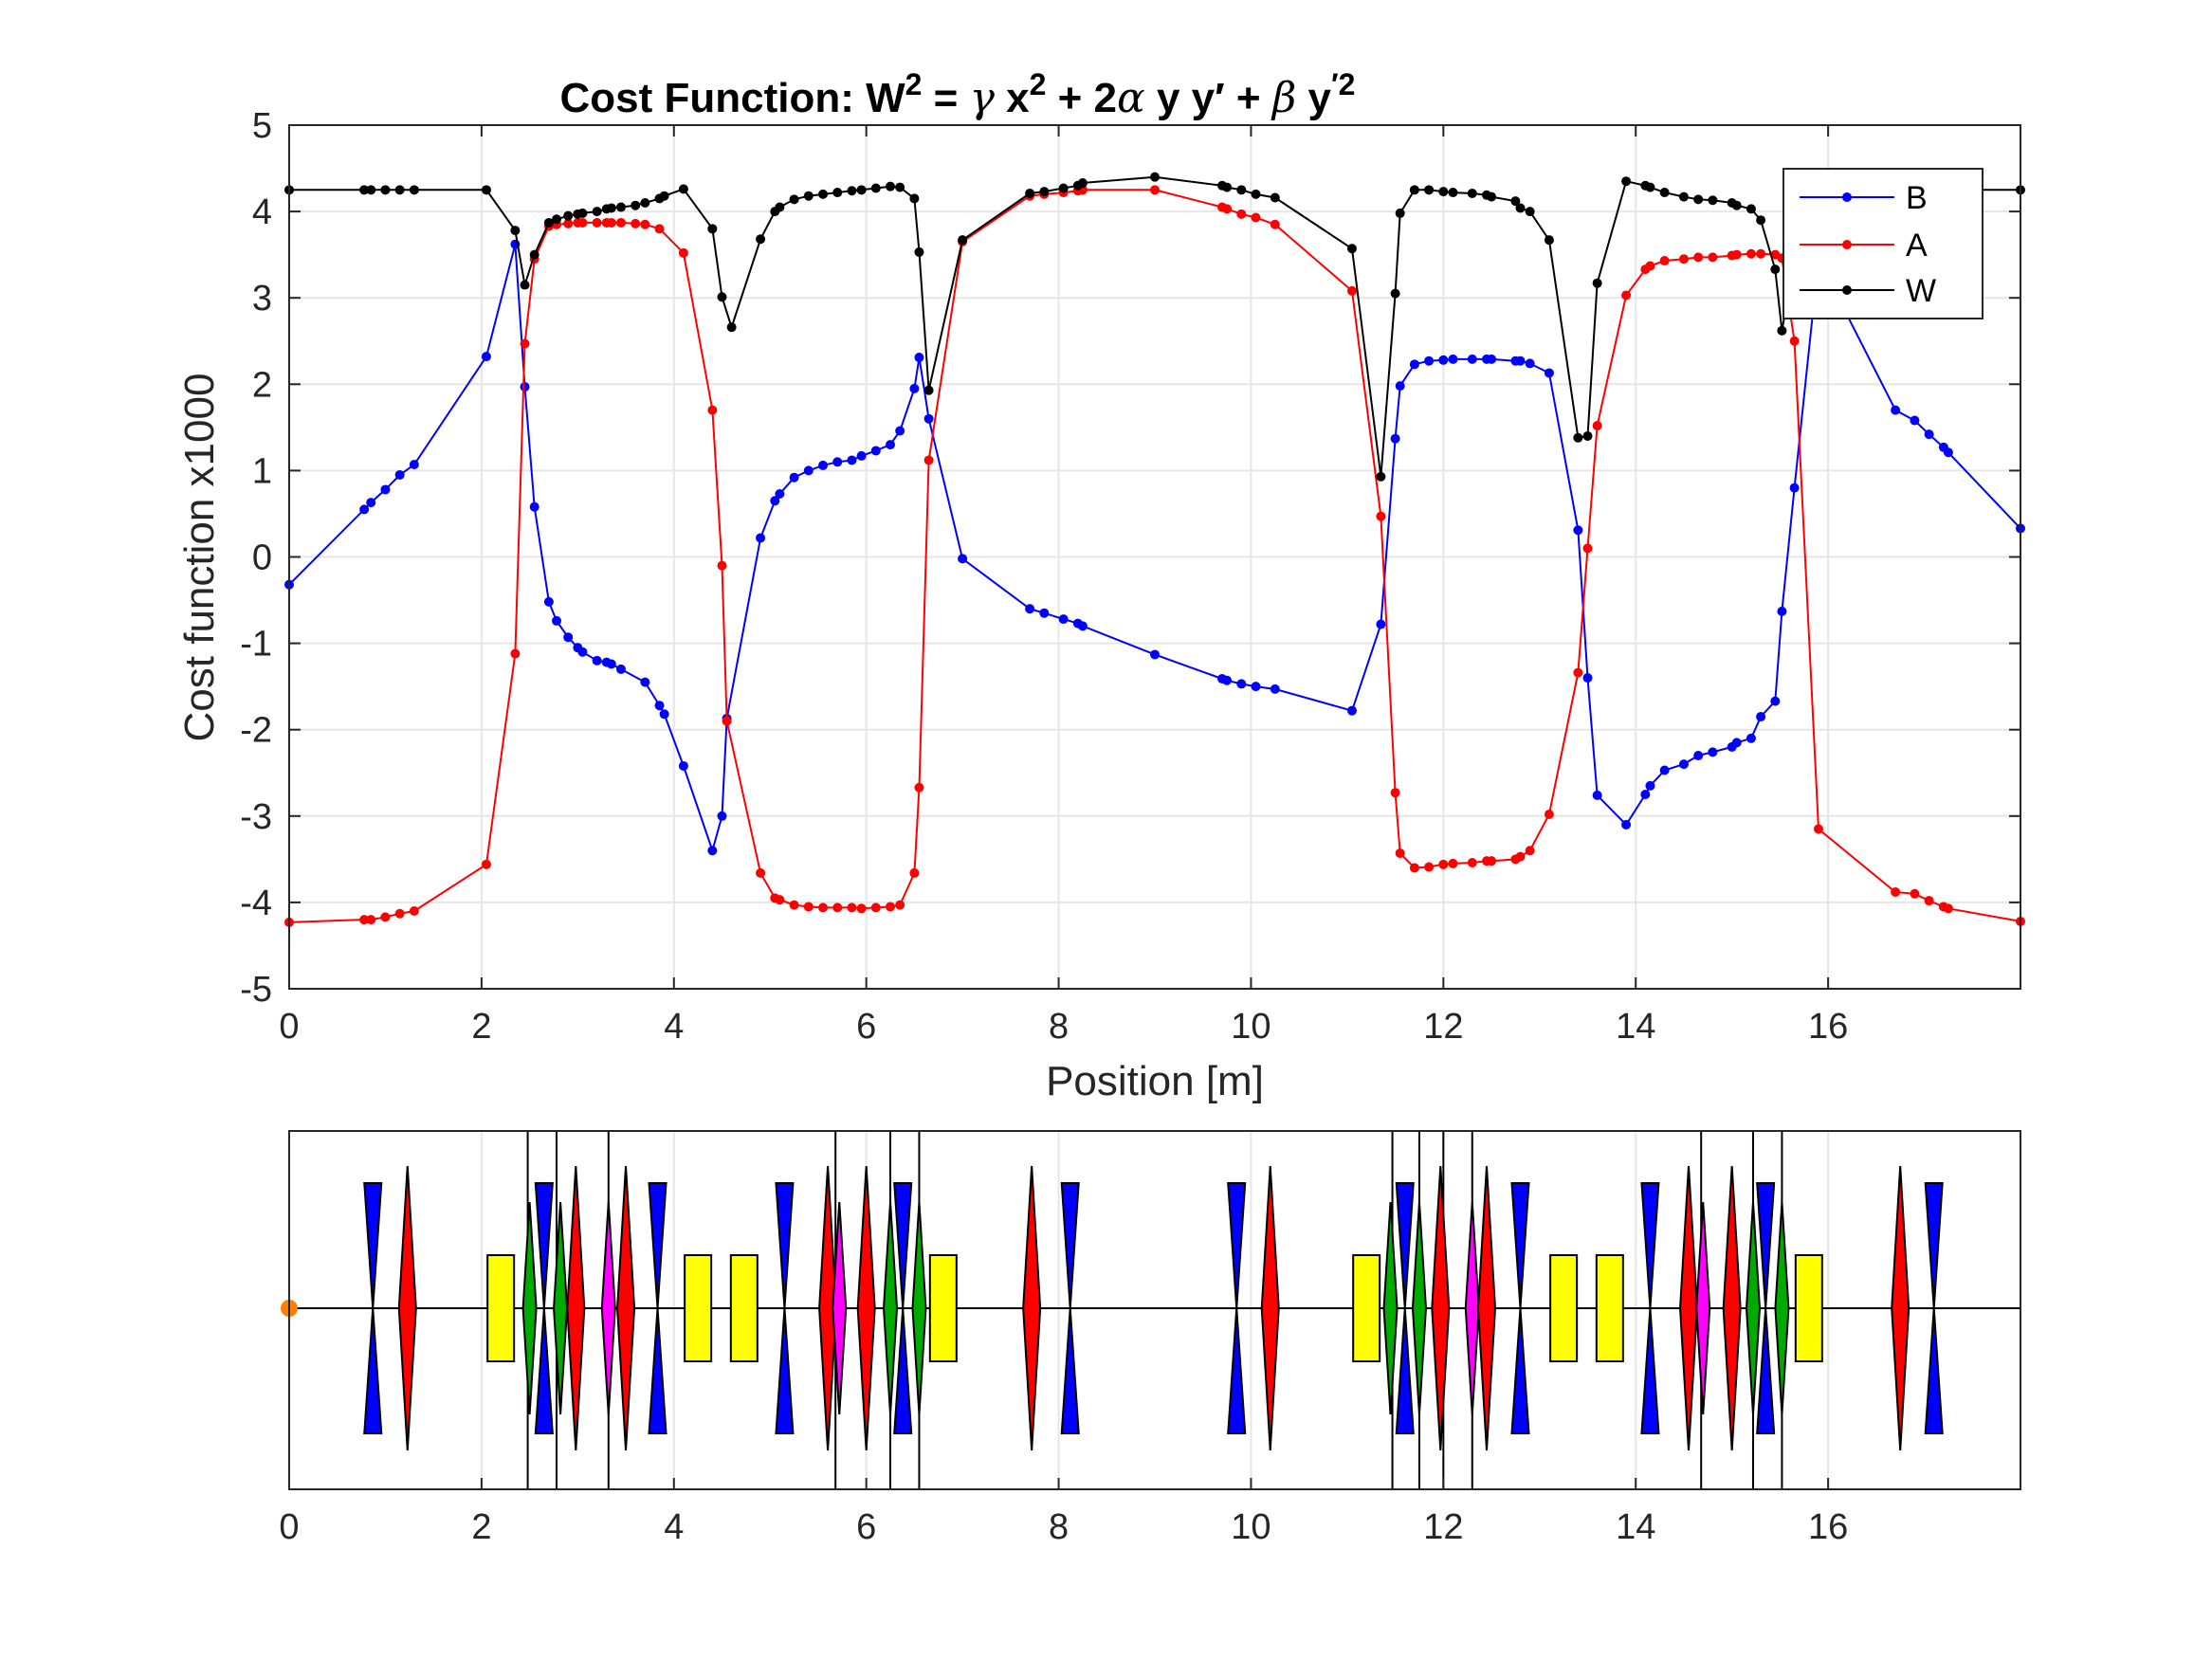  What do you see at coordinates (1443, 1027) in the screenshot?
I see `x-tick-label: 12` at bounding box center [1443, 1027].